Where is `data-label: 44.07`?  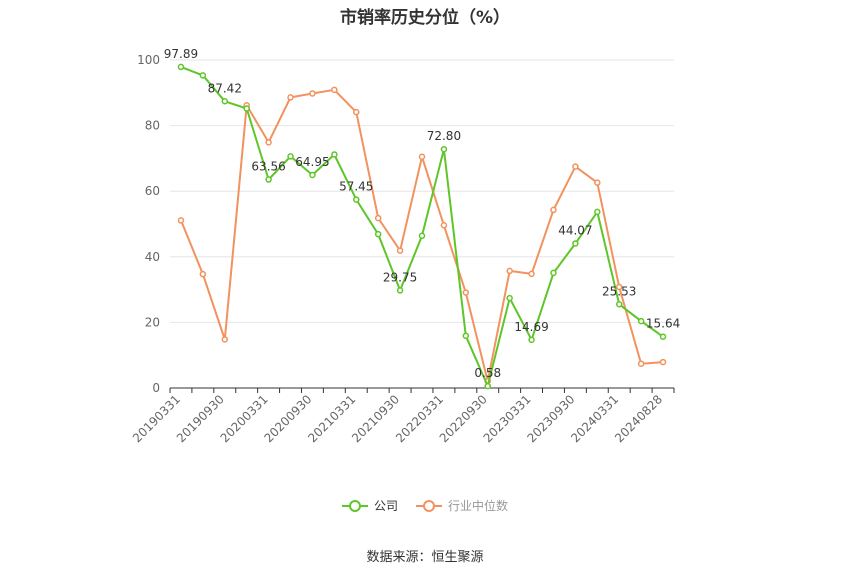
data-label: 44.07 is located at coordinates (575, 230).